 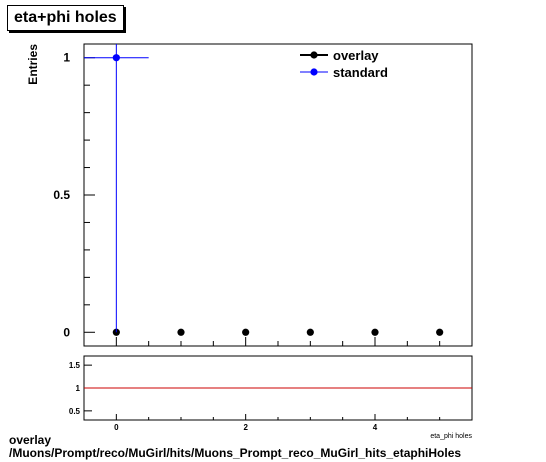 What do you see at coordinates (33, 64) in the screenshot?
I see `y-axis-label: Entries` at bounding box center [33, 64].